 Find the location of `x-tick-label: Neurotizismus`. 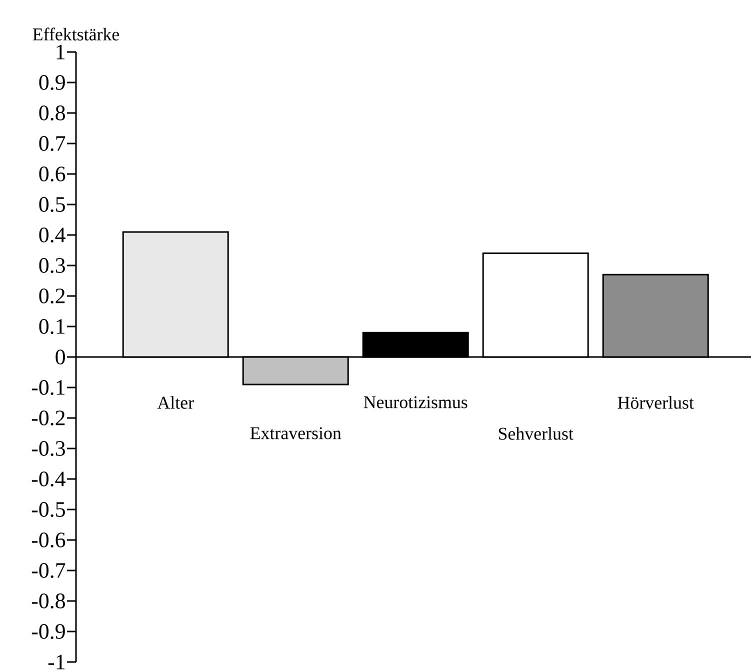

x-tick-label: Neurotizismus is located at coordinates (416, 402).